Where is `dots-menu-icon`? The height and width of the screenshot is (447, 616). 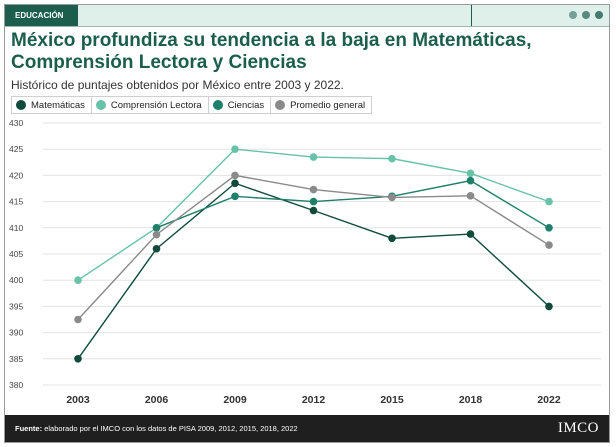
dots-menu-icon is located at coordinates (586, 15).